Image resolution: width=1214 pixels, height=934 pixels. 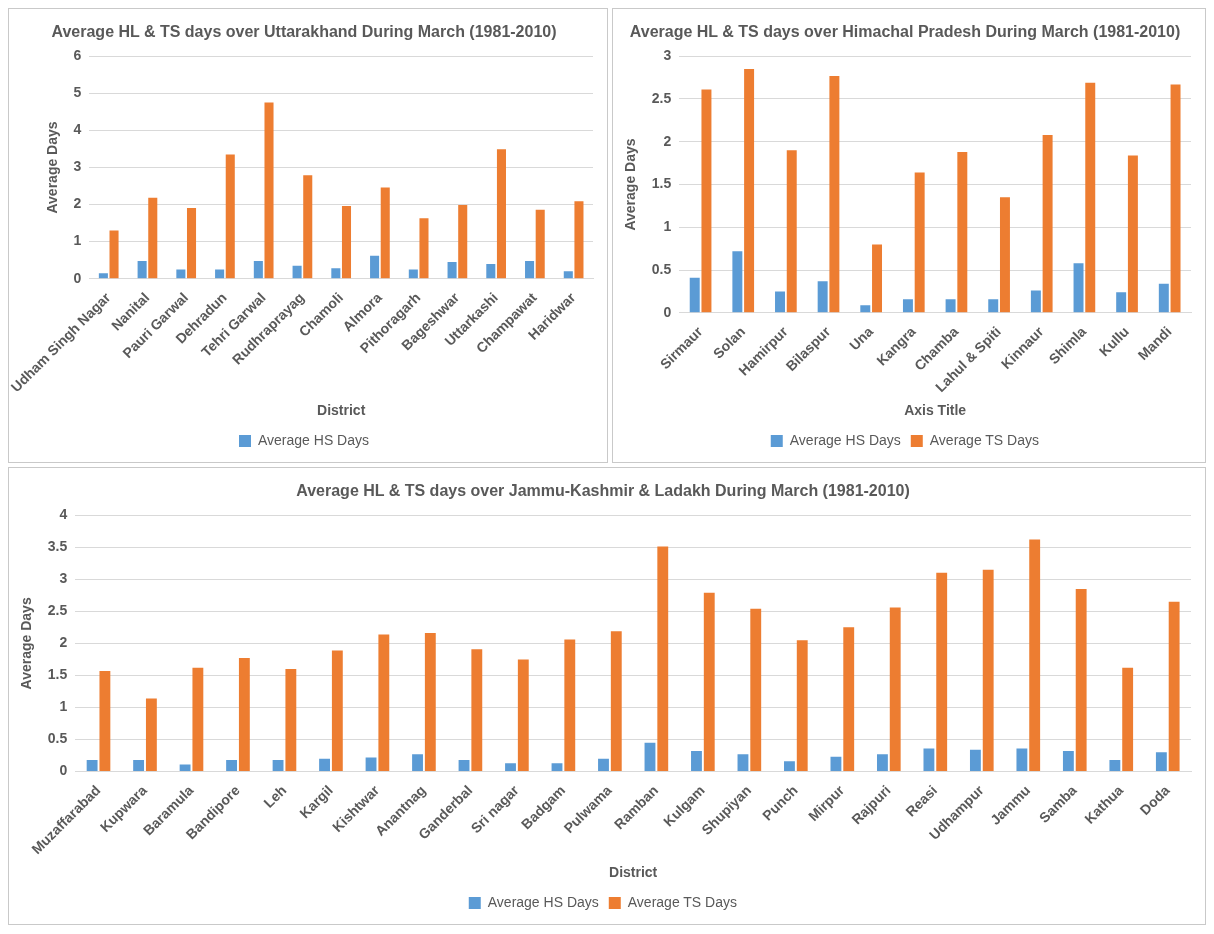 What do you see at coordinates (603, 491) in the screenshot?
I see `chart-title: Average HL & TS days over Jammu-Kashmir & Ladakh During March (1981-2010)` at bounding box center [603, 491].